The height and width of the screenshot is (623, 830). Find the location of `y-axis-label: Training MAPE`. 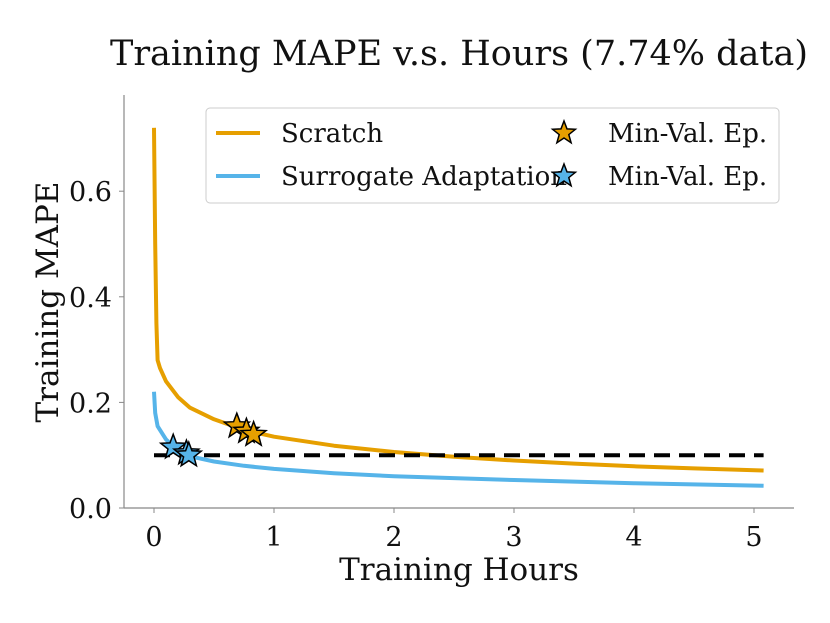

y-axis-label: Training MAPE is located at coordinates (48, 301).